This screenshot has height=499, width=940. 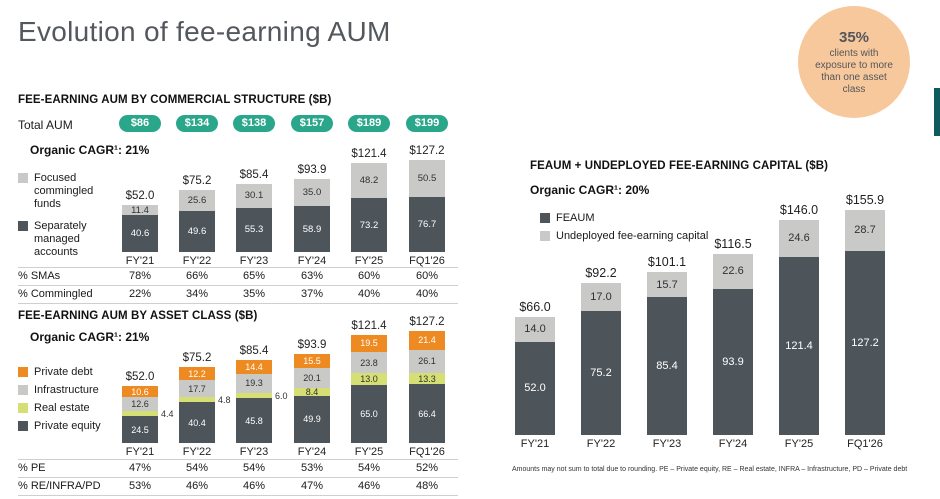 I want to click on bar-segment: 52.0, so click(x=535, y=388).